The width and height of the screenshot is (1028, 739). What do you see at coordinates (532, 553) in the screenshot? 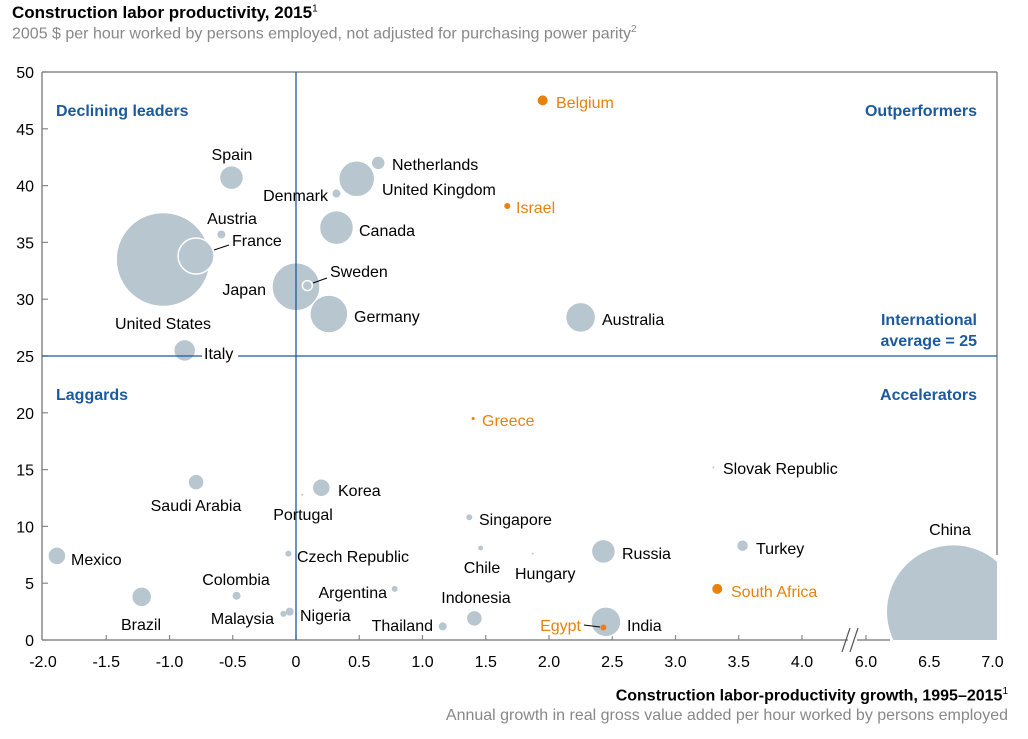
I see `bubble-hungary` at bounding box center [532, 553].